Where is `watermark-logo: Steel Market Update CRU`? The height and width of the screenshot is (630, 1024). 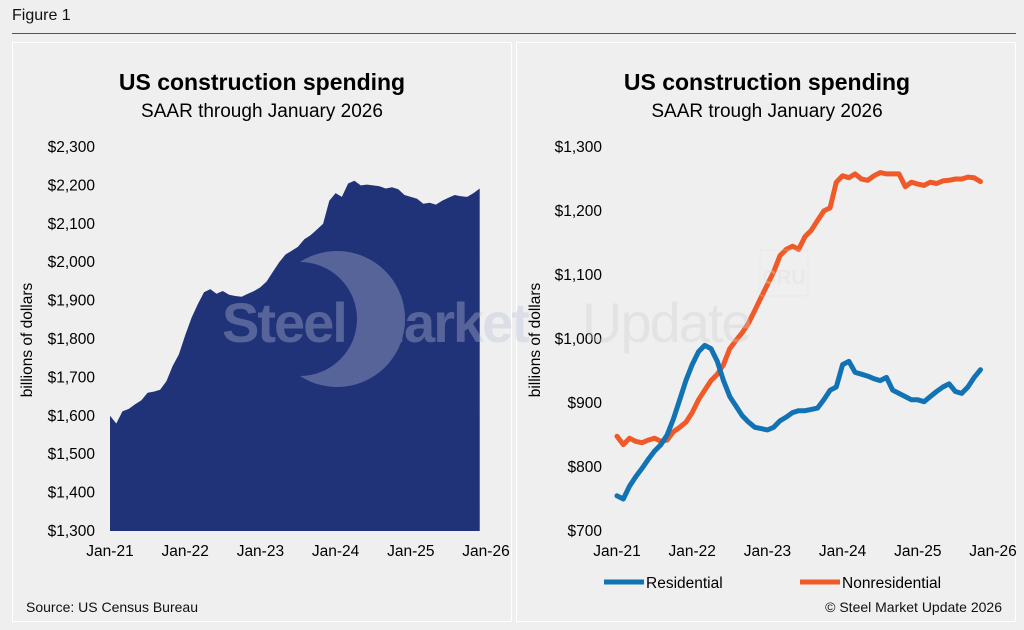
watermark-logo: Steel Market Update CRU is located at coordinates (515, 318).